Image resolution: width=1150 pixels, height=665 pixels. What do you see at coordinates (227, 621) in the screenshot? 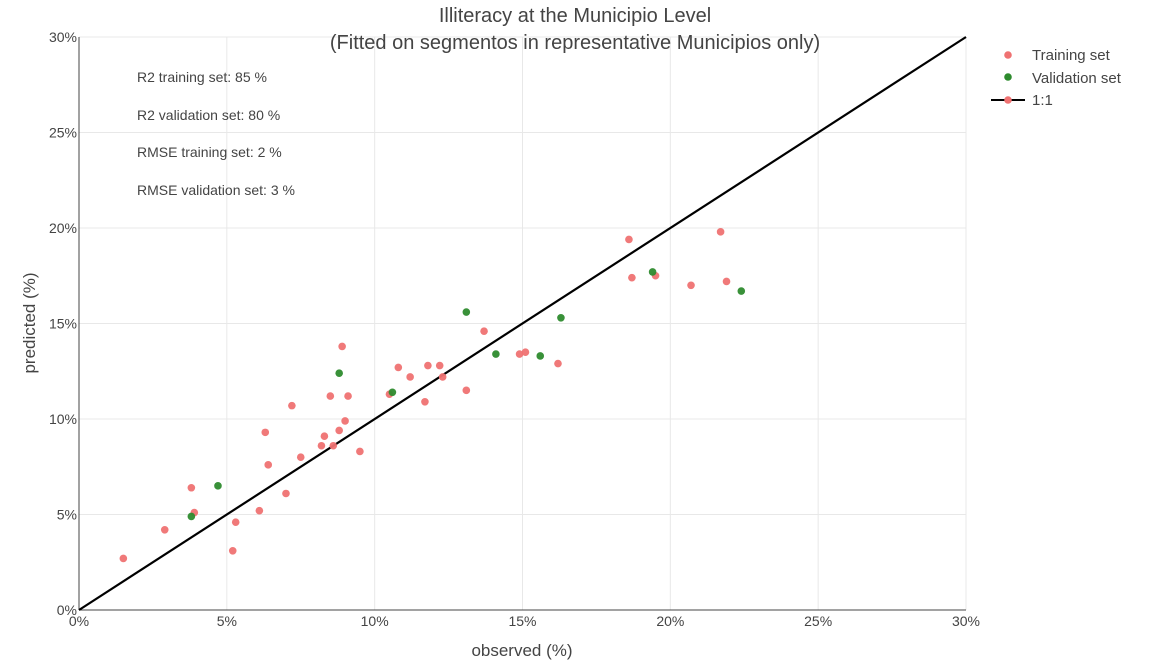
I see `x-tick-label: 5%` at bounding box center [227, 621].